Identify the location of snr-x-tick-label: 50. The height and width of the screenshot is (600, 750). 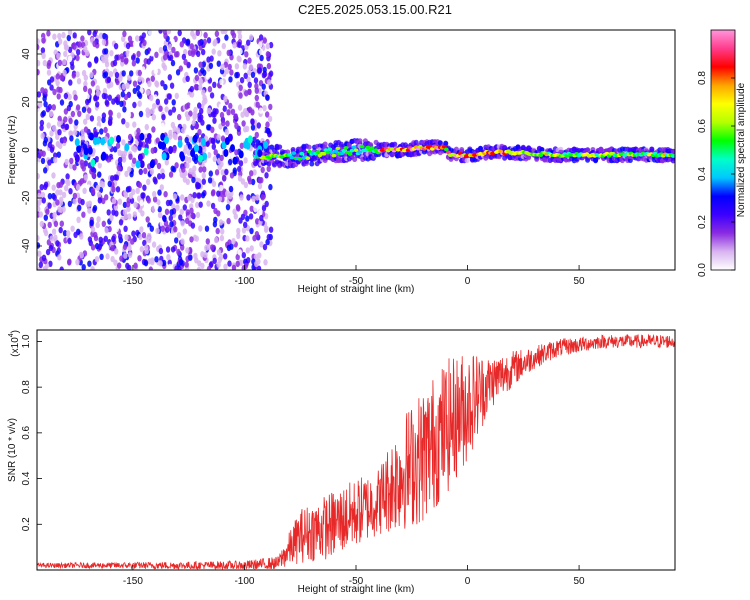
(580, 581).